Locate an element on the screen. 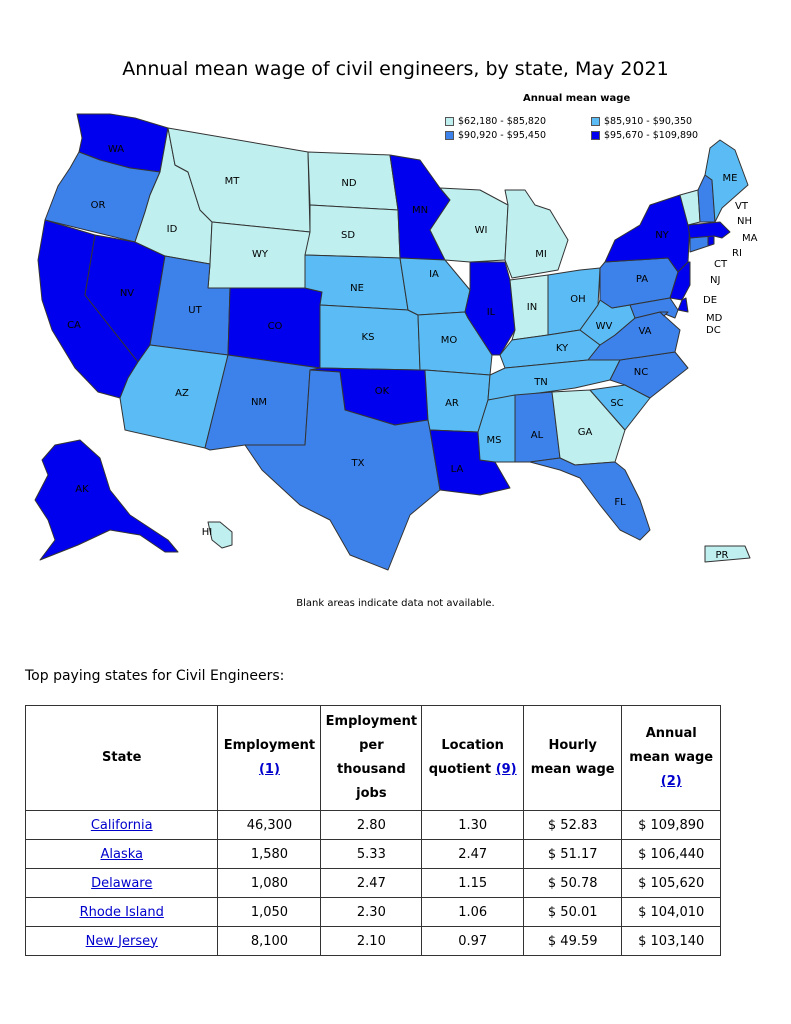  svg-text: MD is located at coordinates (714, 318).